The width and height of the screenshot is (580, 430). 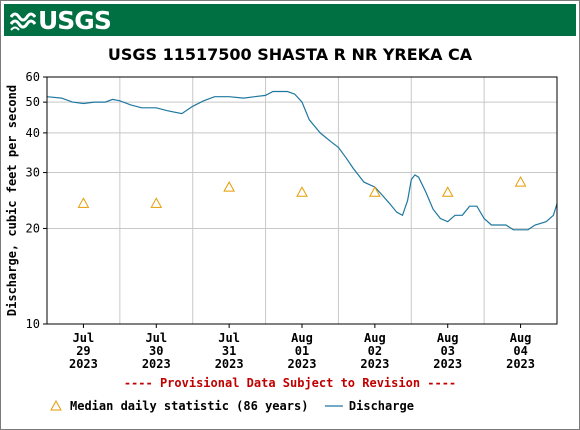 I want to click on x-tick-label: 01, so click(x=302, y=351).